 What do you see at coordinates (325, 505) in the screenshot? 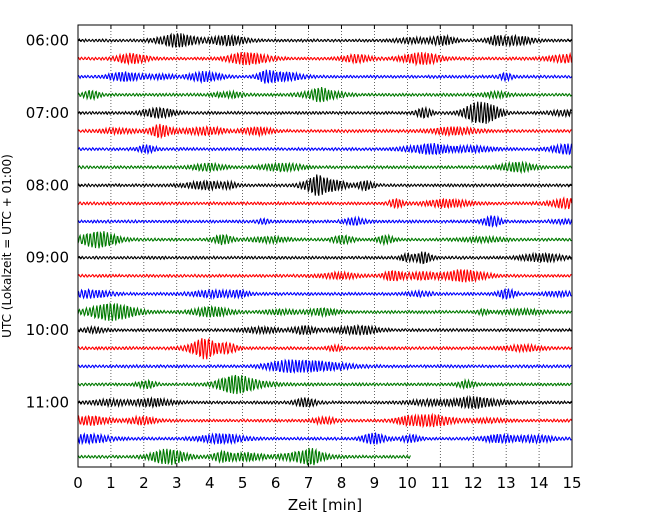
I see `x-axis-label: Zeit [min]` at bounding box center [325, 505].